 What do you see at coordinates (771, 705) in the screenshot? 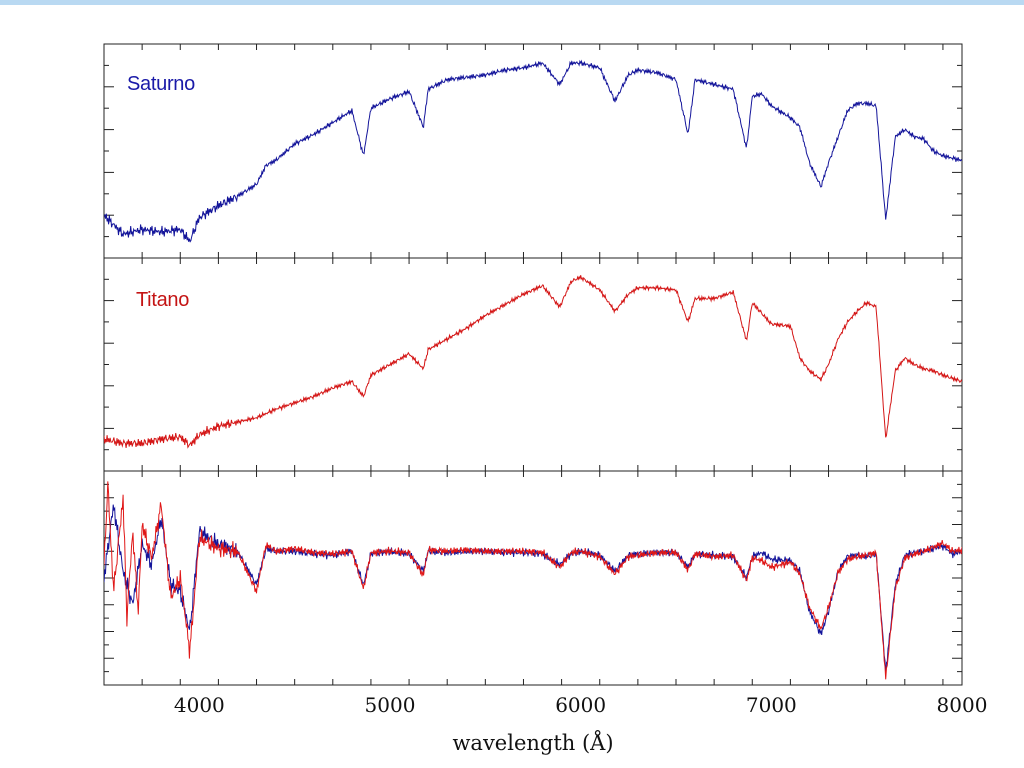
I see `x-tick-label: 7000` at bounding box center [771, 705].